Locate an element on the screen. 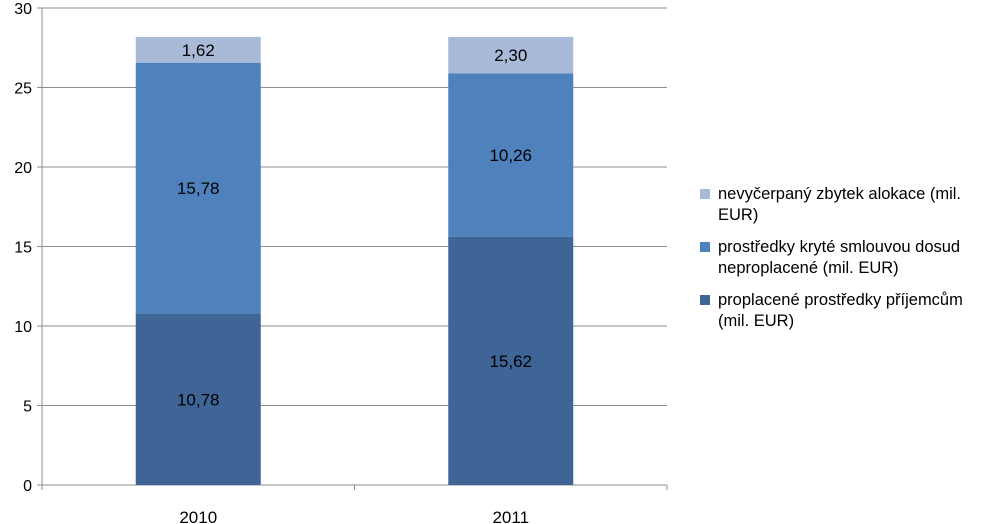 This screenshot has width=1007, height=524. data-label: 10,26 is located at coordinates (510, 155).